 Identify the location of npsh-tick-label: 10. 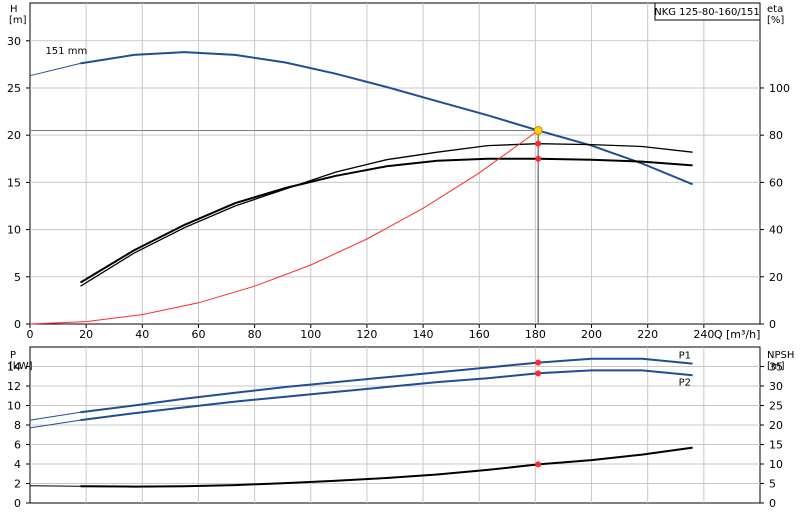
(776, 464).